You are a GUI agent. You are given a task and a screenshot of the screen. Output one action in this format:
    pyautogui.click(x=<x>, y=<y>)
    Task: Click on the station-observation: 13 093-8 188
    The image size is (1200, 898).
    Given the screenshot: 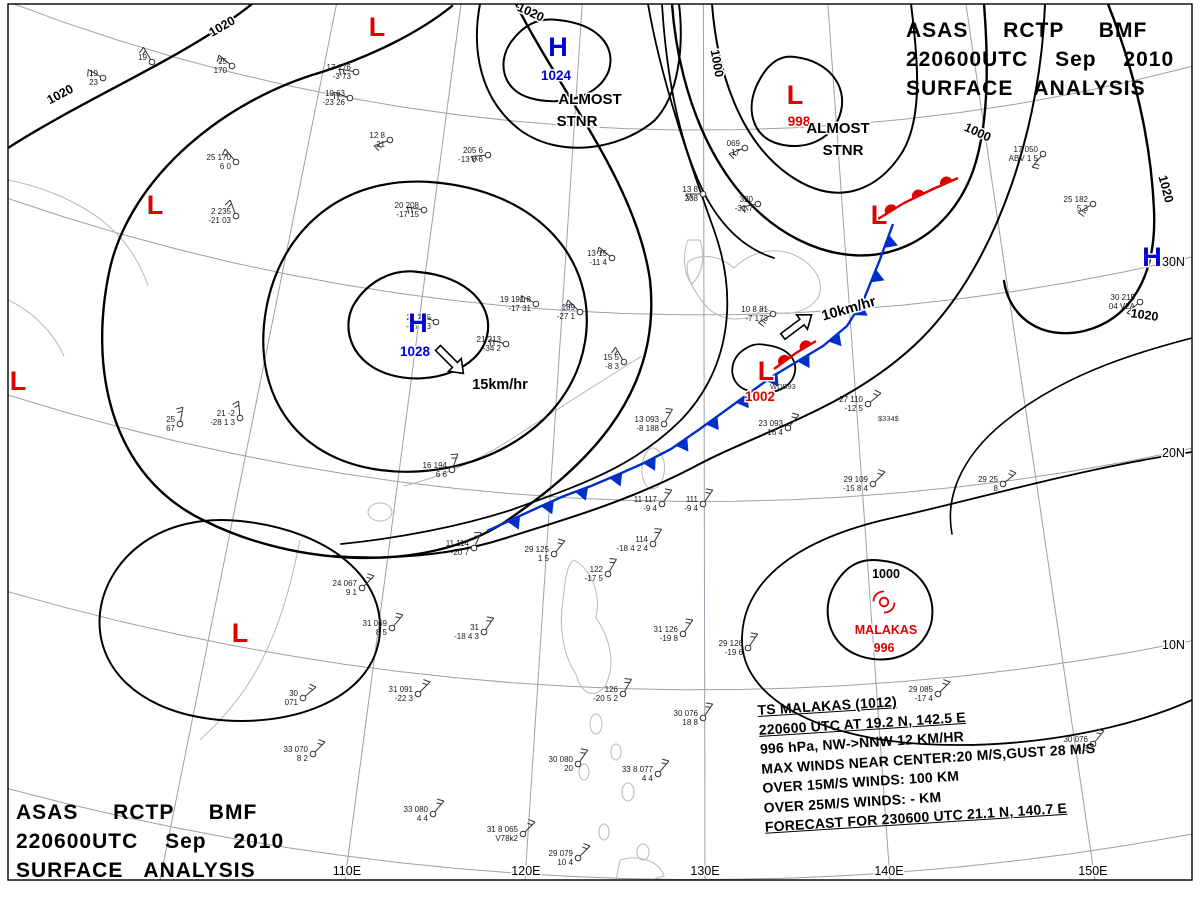 What is the action you would take?
    pyautogui.click(x=654, y=420)
    